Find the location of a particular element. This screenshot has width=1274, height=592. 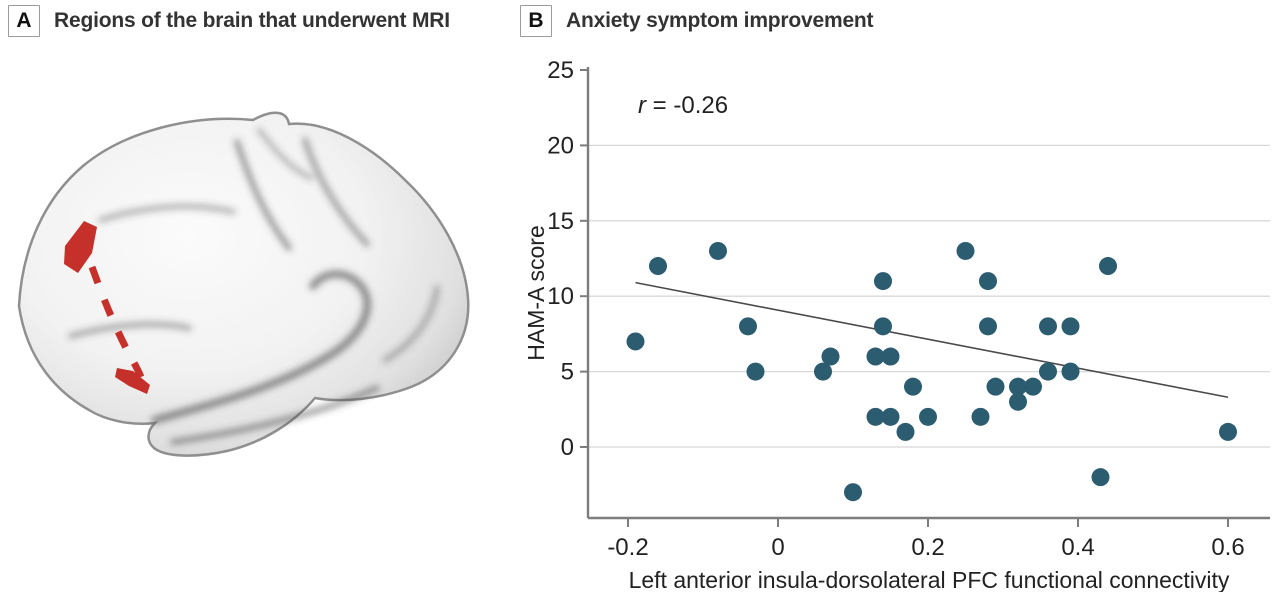

y-tick-label: 10 is located at coordinates (560, 296).